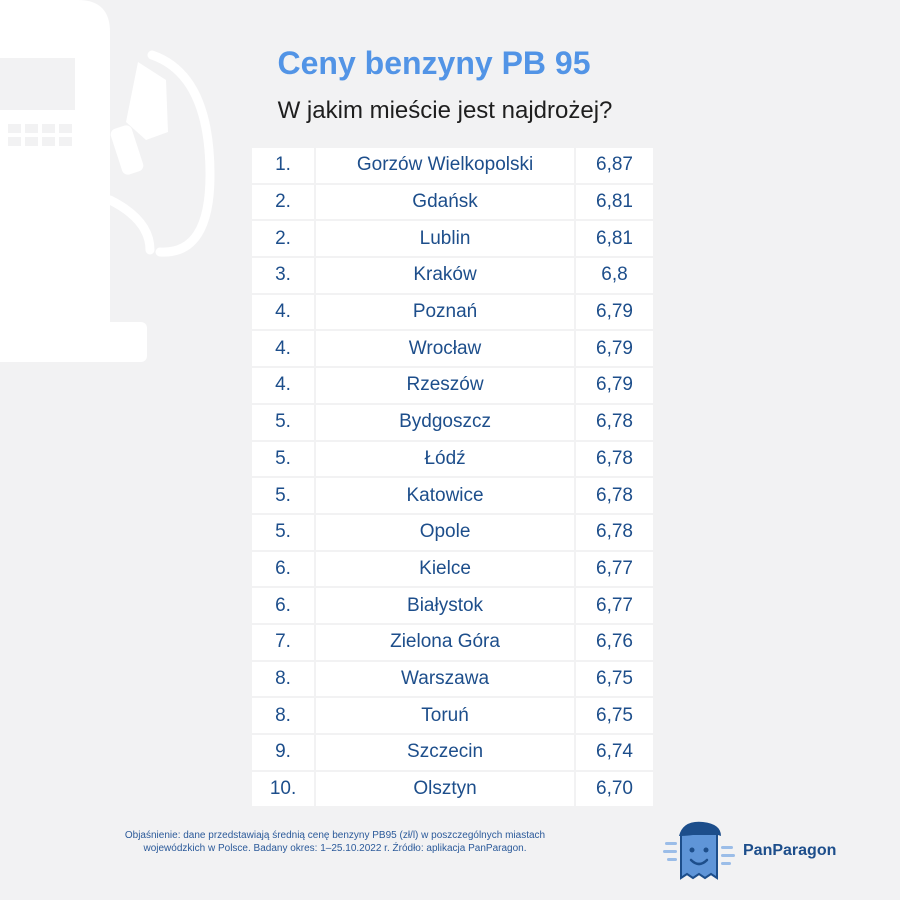 The image size is (900, 900). What do you see at coordinates (614, 165) in the screenshot?
I see `price-cell: 6,87` at bounding box center [614, 165].